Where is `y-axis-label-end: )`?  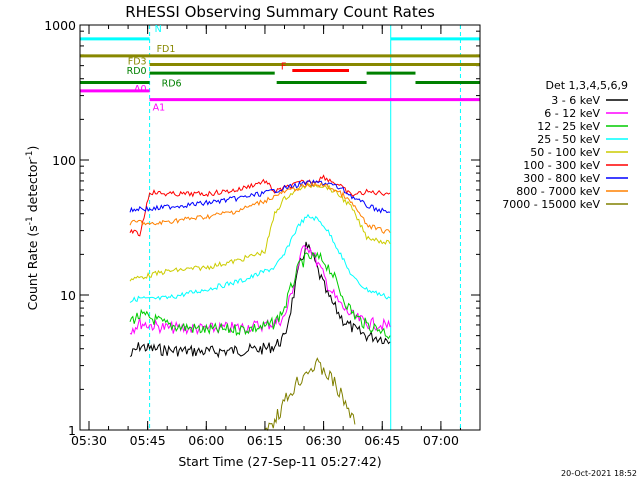
y-axis-label-end: ) is located at coordinates (32, 148).